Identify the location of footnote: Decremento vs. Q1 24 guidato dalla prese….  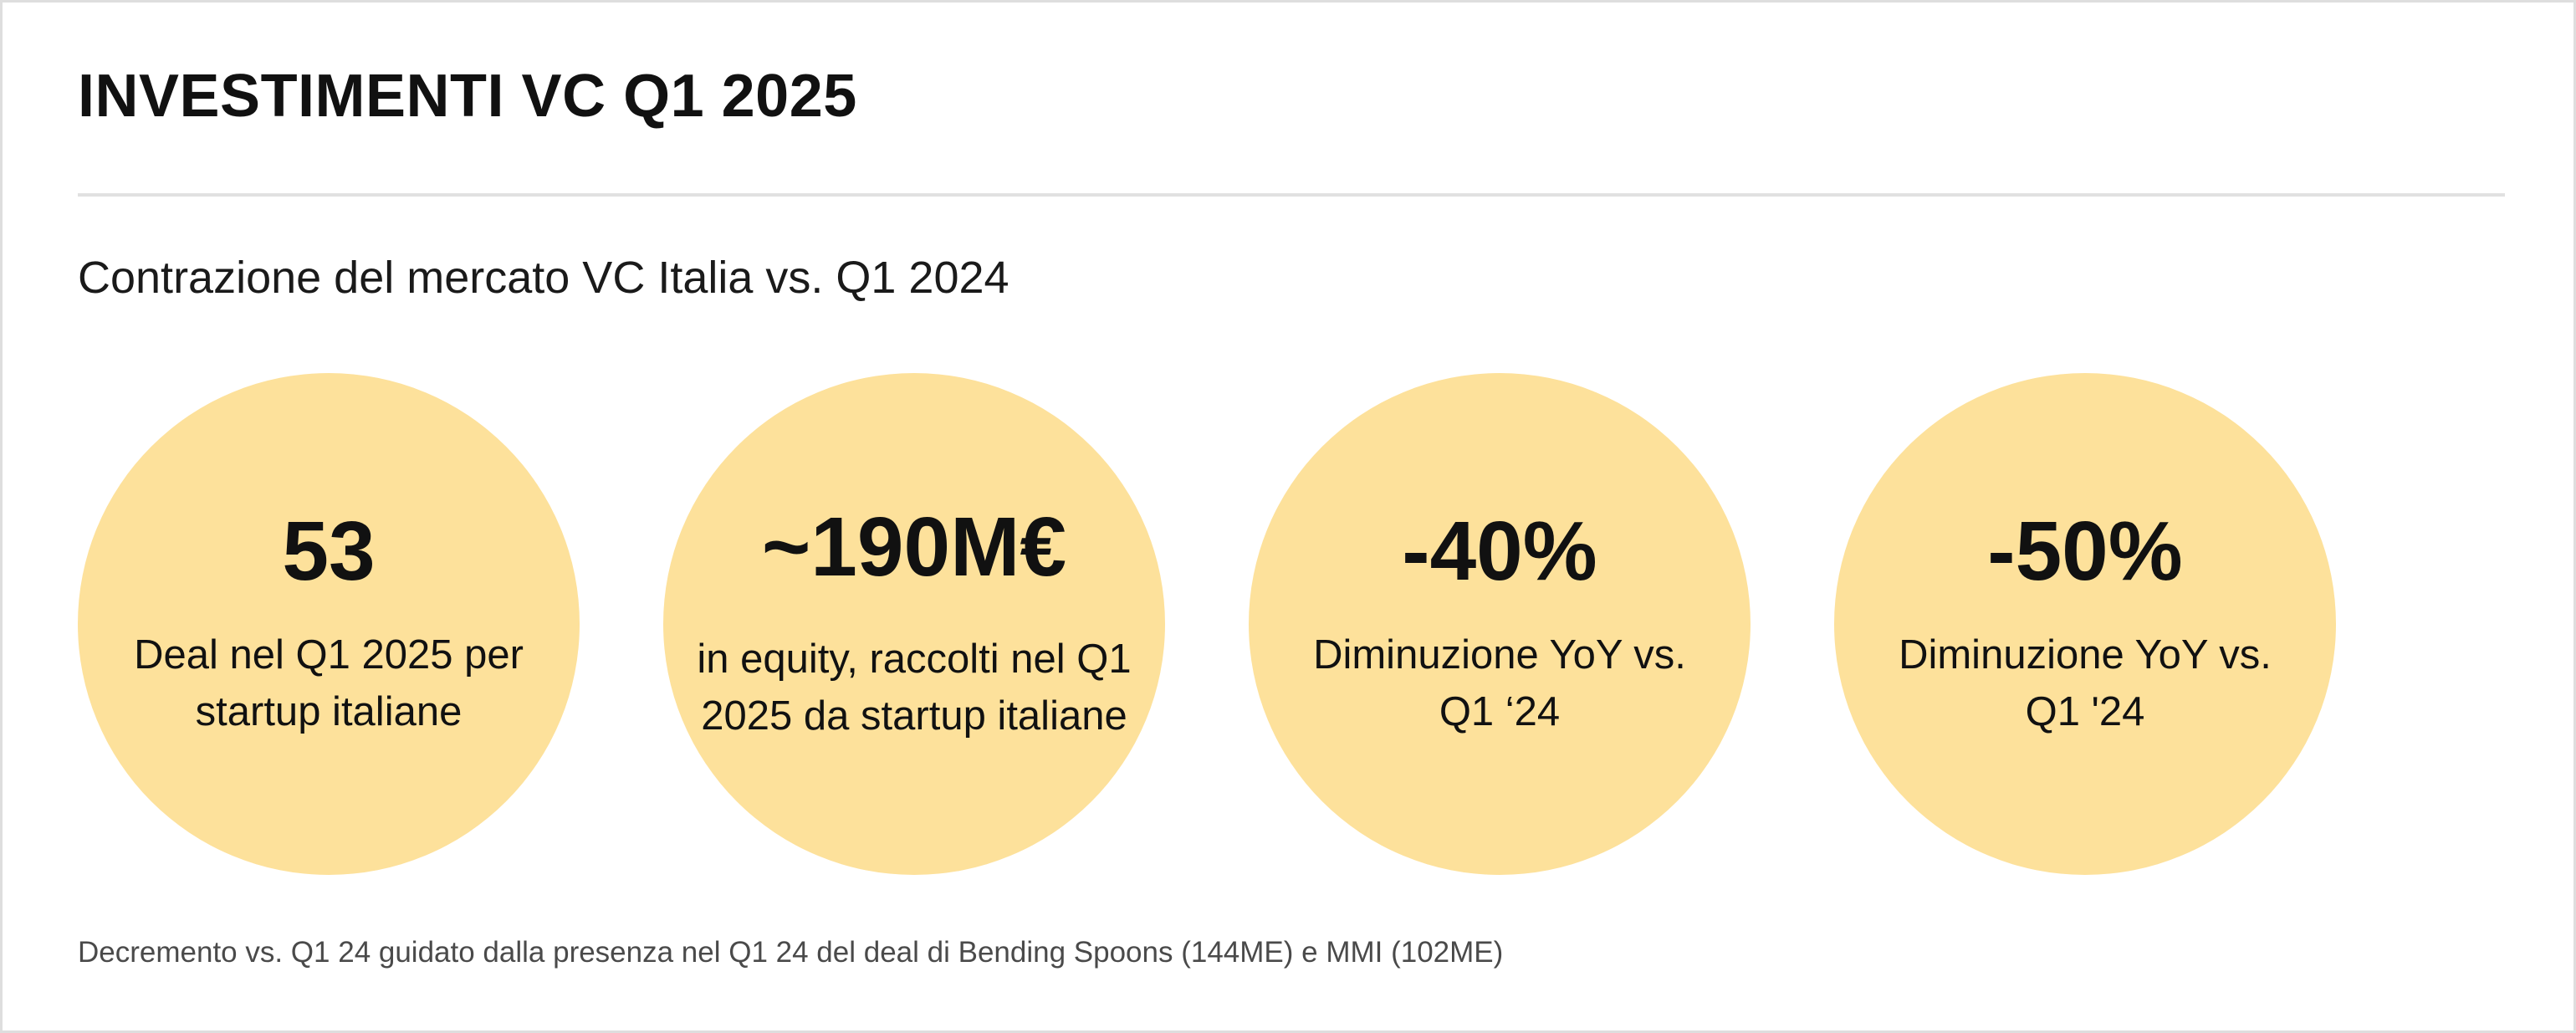
(791, 953).